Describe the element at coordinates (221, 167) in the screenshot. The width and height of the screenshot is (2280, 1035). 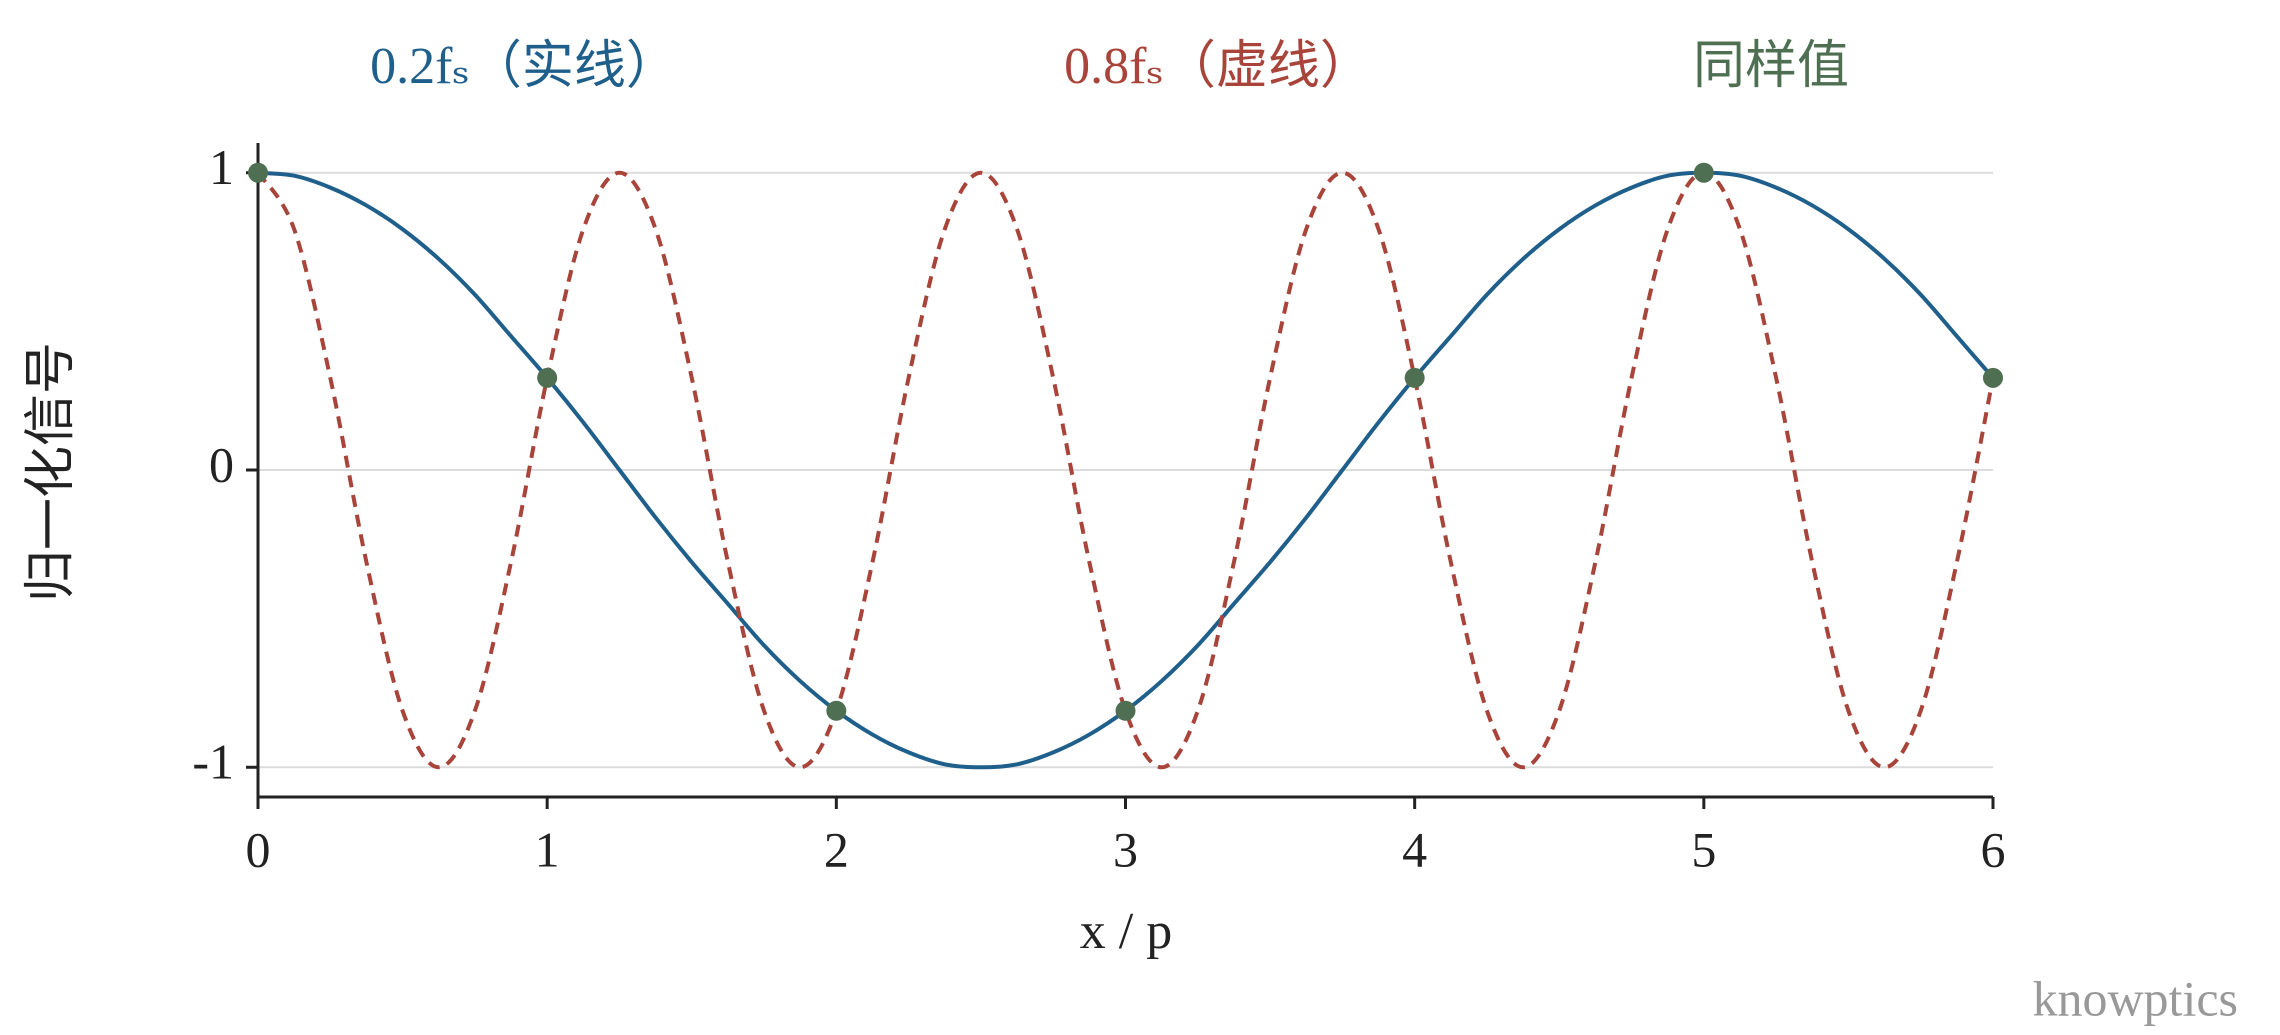
I see `y-tick-label: 1` at that location.